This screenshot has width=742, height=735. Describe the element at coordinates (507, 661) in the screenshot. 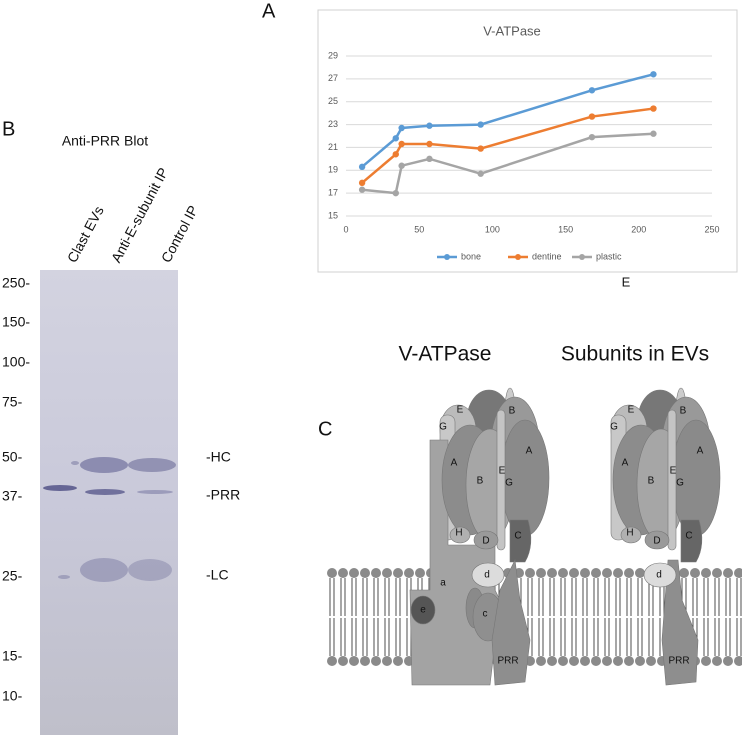

I see `subunit-label: PRR` at that location.